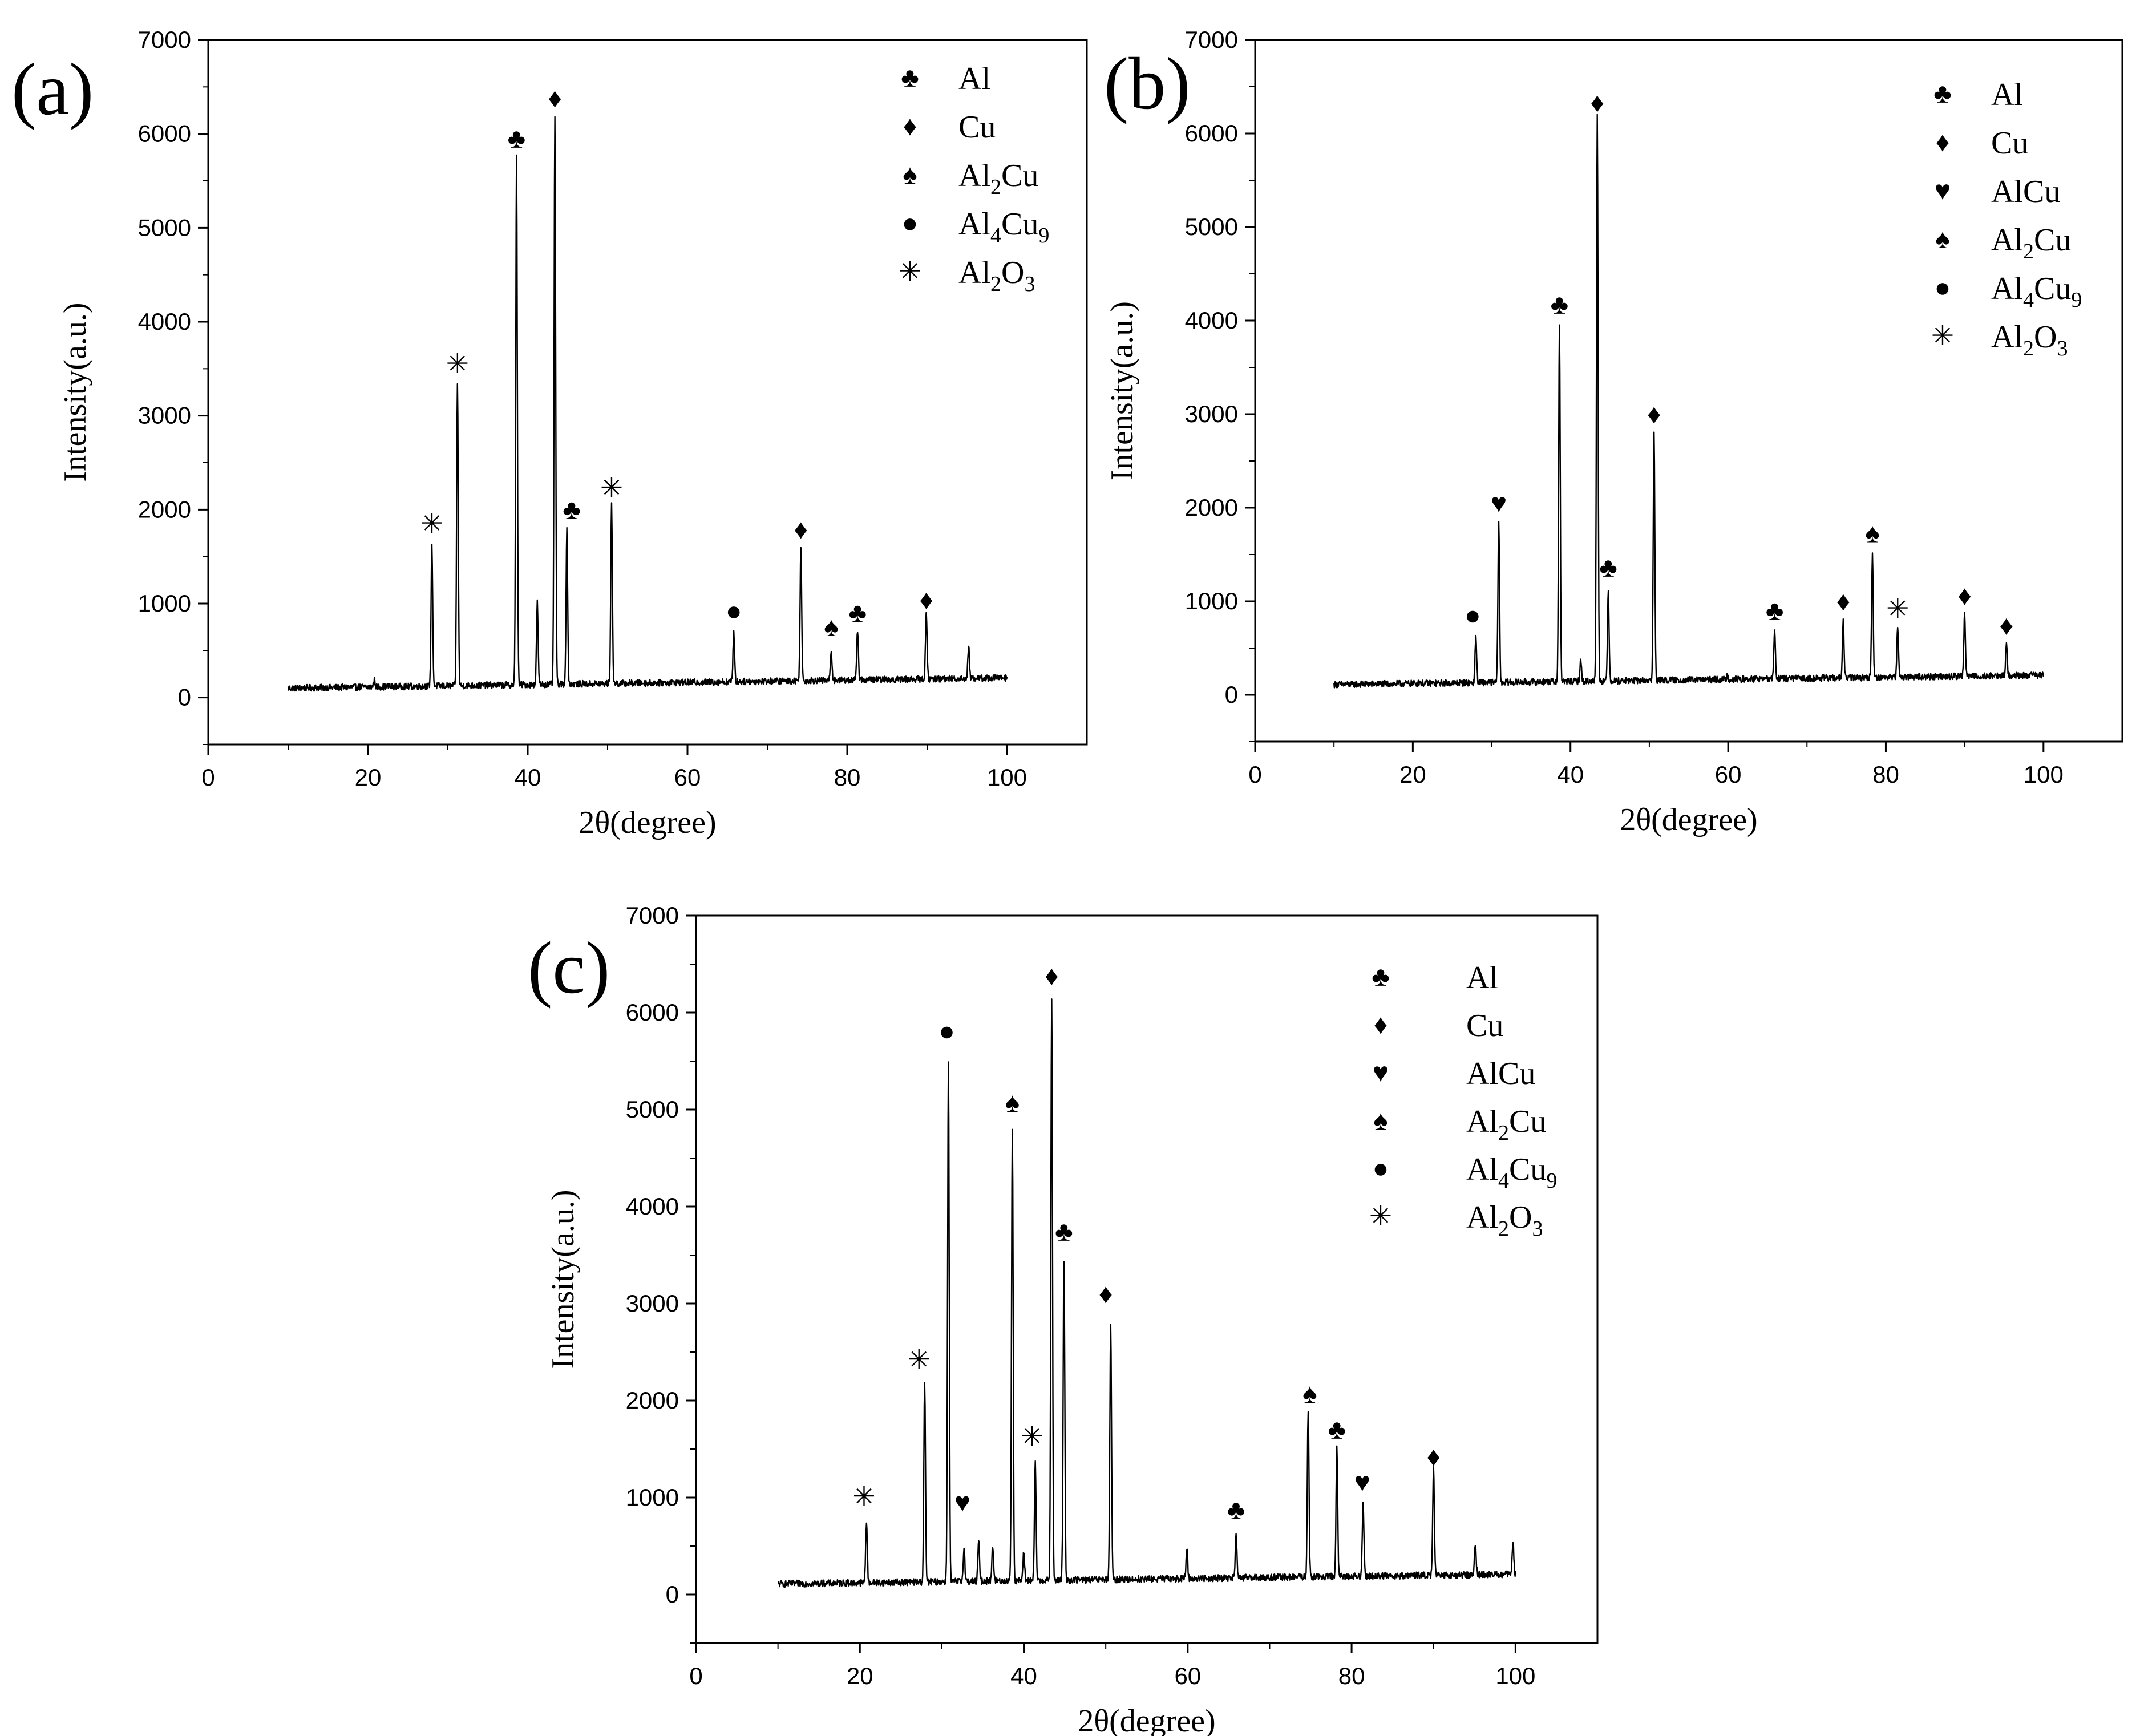 The width and height of the screenshot is (2144, 1736). Describe the element at coordinates (652, 1497) in the screenshot. I see `y-tick-label: 1000` at that location.